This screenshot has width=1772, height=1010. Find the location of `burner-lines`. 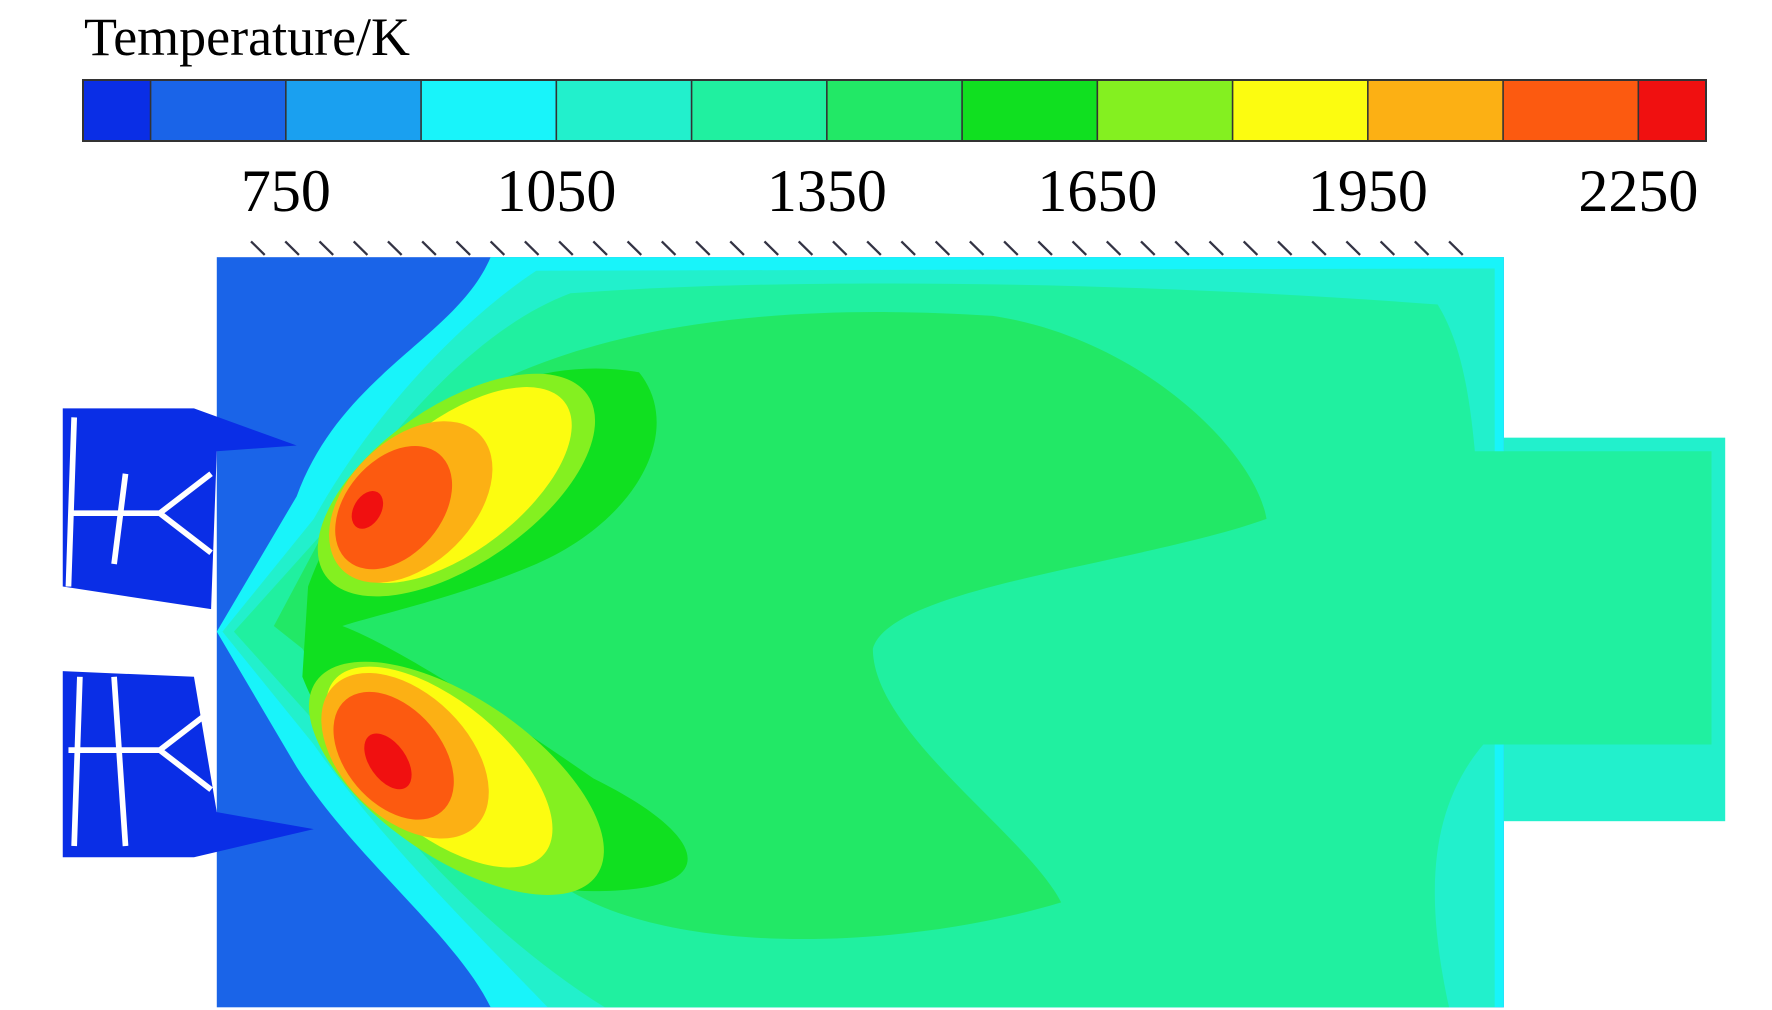

burner-lines is located at coordinates (139, 632).